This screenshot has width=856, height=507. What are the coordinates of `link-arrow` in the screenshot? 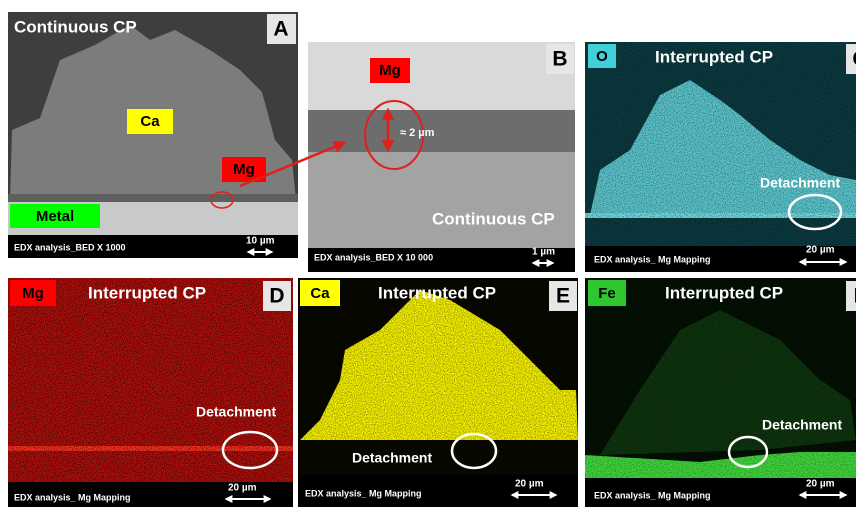 It's located at (293, 164).